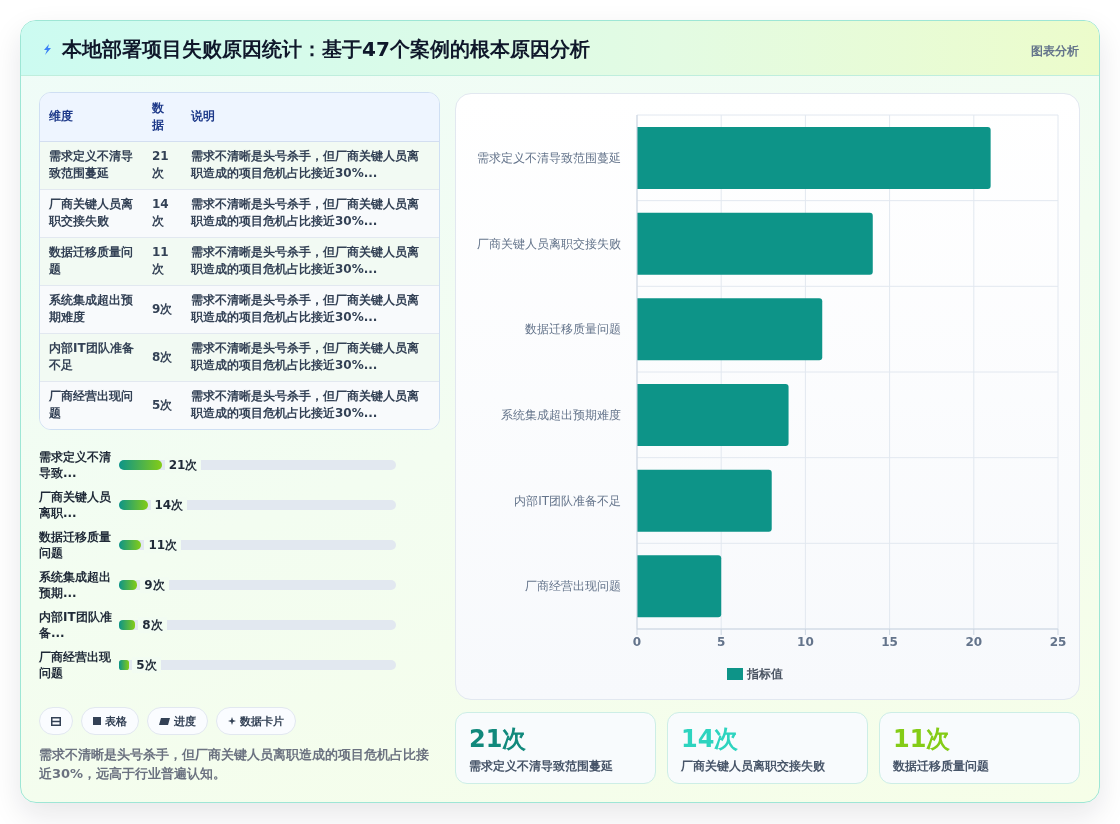 This screenshot has width=1120, height=824. What do you see at coordinates (721, 641) in the screenshot?
I see `x-tick-label: 5` at bounding box center [721, 641].